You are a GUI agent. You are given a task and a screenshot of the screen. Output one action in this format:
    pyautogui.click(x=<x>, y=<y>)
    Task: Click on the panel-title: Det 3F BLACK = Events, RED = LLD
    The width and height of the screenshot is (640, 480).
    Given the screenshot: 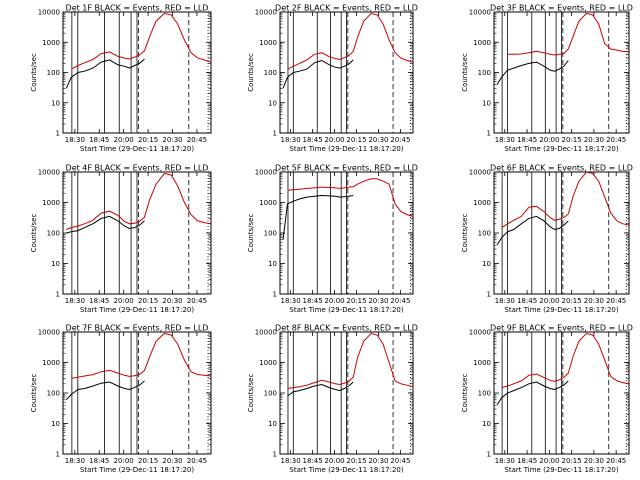 What is the action you would take?
    pyautogui.click(x=561, y=8)
    